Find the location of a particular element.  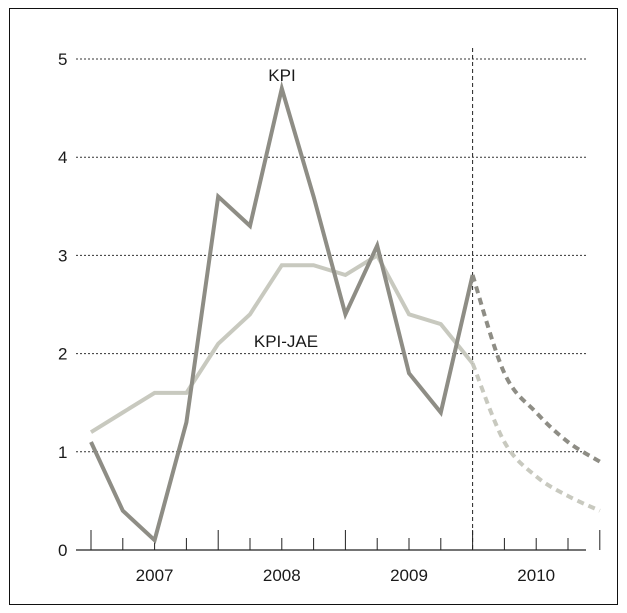

series-label-kpi: KPI is located at coordinates (281, 75).